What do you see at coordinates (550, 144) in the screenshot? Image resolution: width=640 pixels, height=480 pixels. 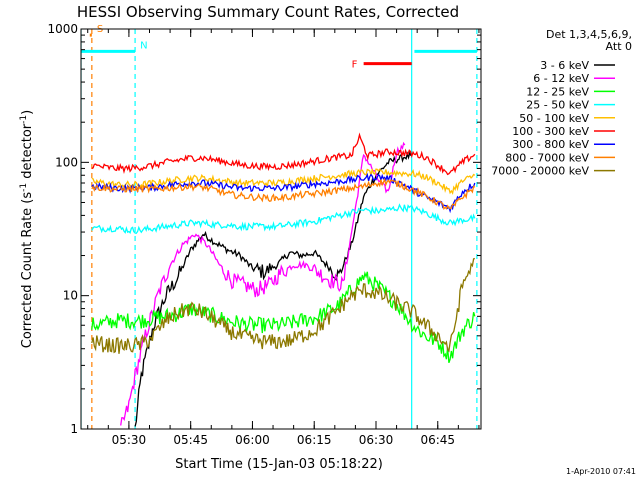 I see `legend-label-6: 300 - 800 keV` at bounding box center [550, 144].